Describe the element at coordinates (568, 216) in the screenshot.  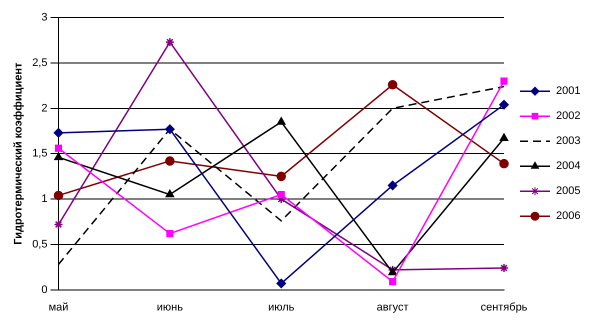
I see `legend-label: 2006` at that location.